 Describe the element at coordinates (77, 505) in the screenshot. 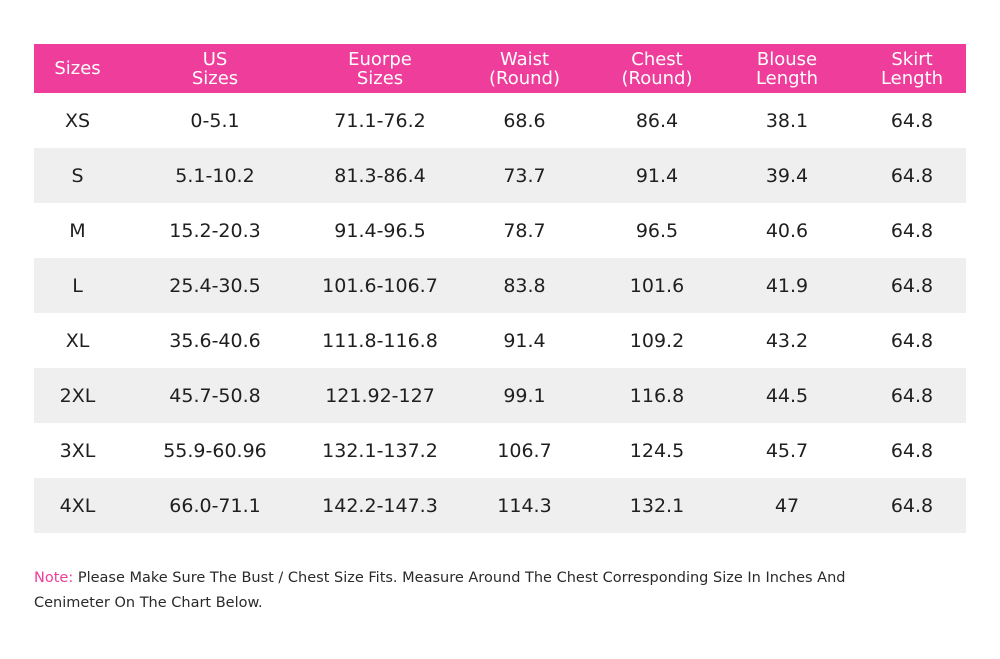

I see `cell-size: 4XL` at that location.